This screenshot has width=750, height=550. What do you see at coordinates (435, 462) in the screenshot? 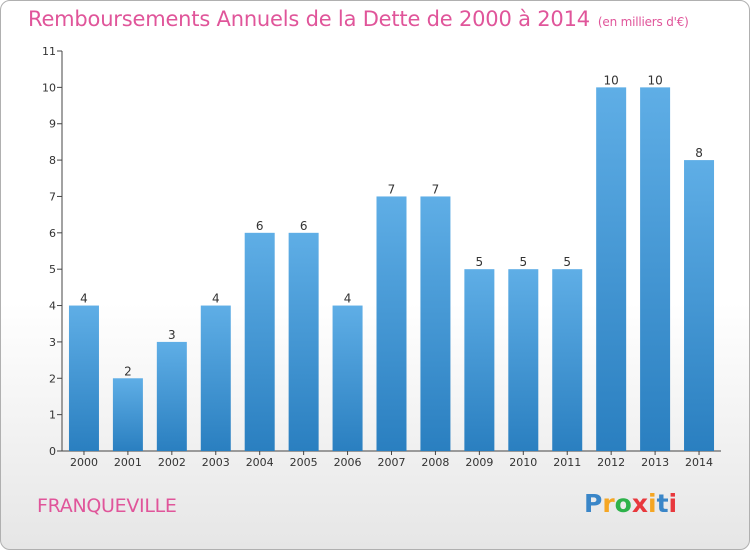
I see `x-tick-label: 2008` at bounding box center [435, 462].